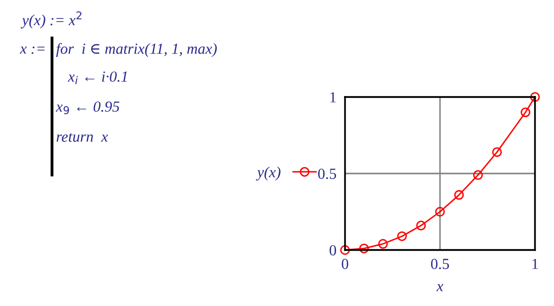 The image size is (554, 306). What do you see at coordinates (268, 173) in the screenshot?
I see `legend-label: y(x)` at bounding box center [268, 173].